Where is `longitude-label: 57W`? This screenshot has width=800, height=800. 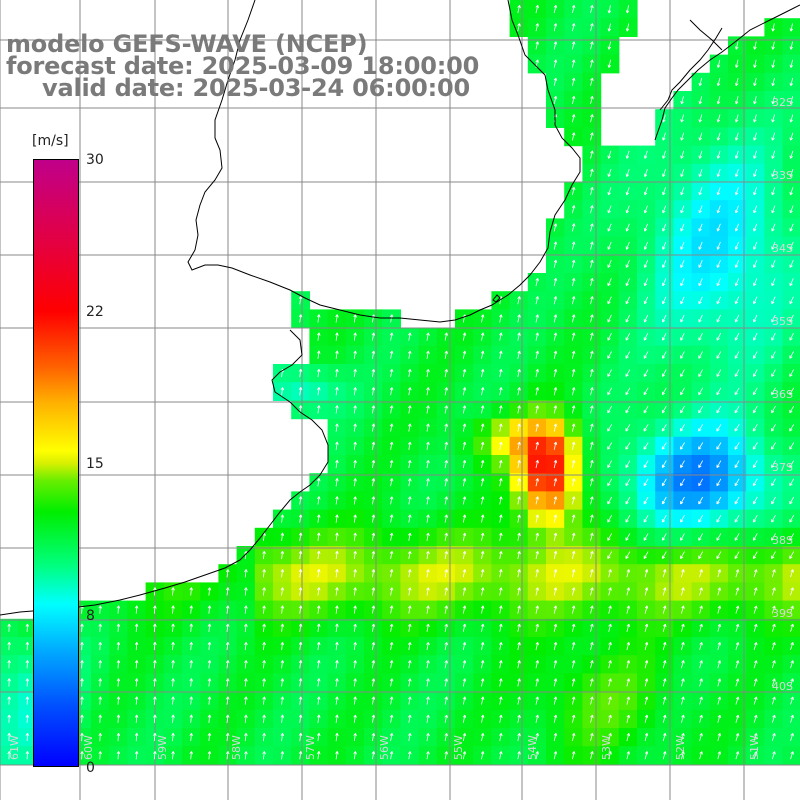 longitude-label: 57W is located at coordinates (310, 747).